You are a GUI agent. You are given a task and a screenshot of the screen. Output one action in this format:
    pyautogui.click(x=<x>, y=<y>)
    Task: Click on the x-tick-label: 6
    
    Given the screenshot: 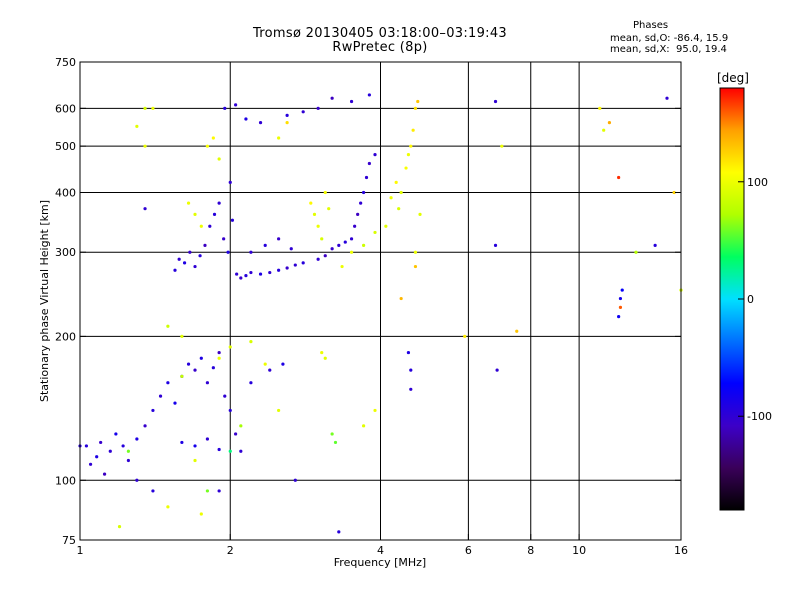 What is the action you would take?
    pyautogui.click(x=468, y=550)
    